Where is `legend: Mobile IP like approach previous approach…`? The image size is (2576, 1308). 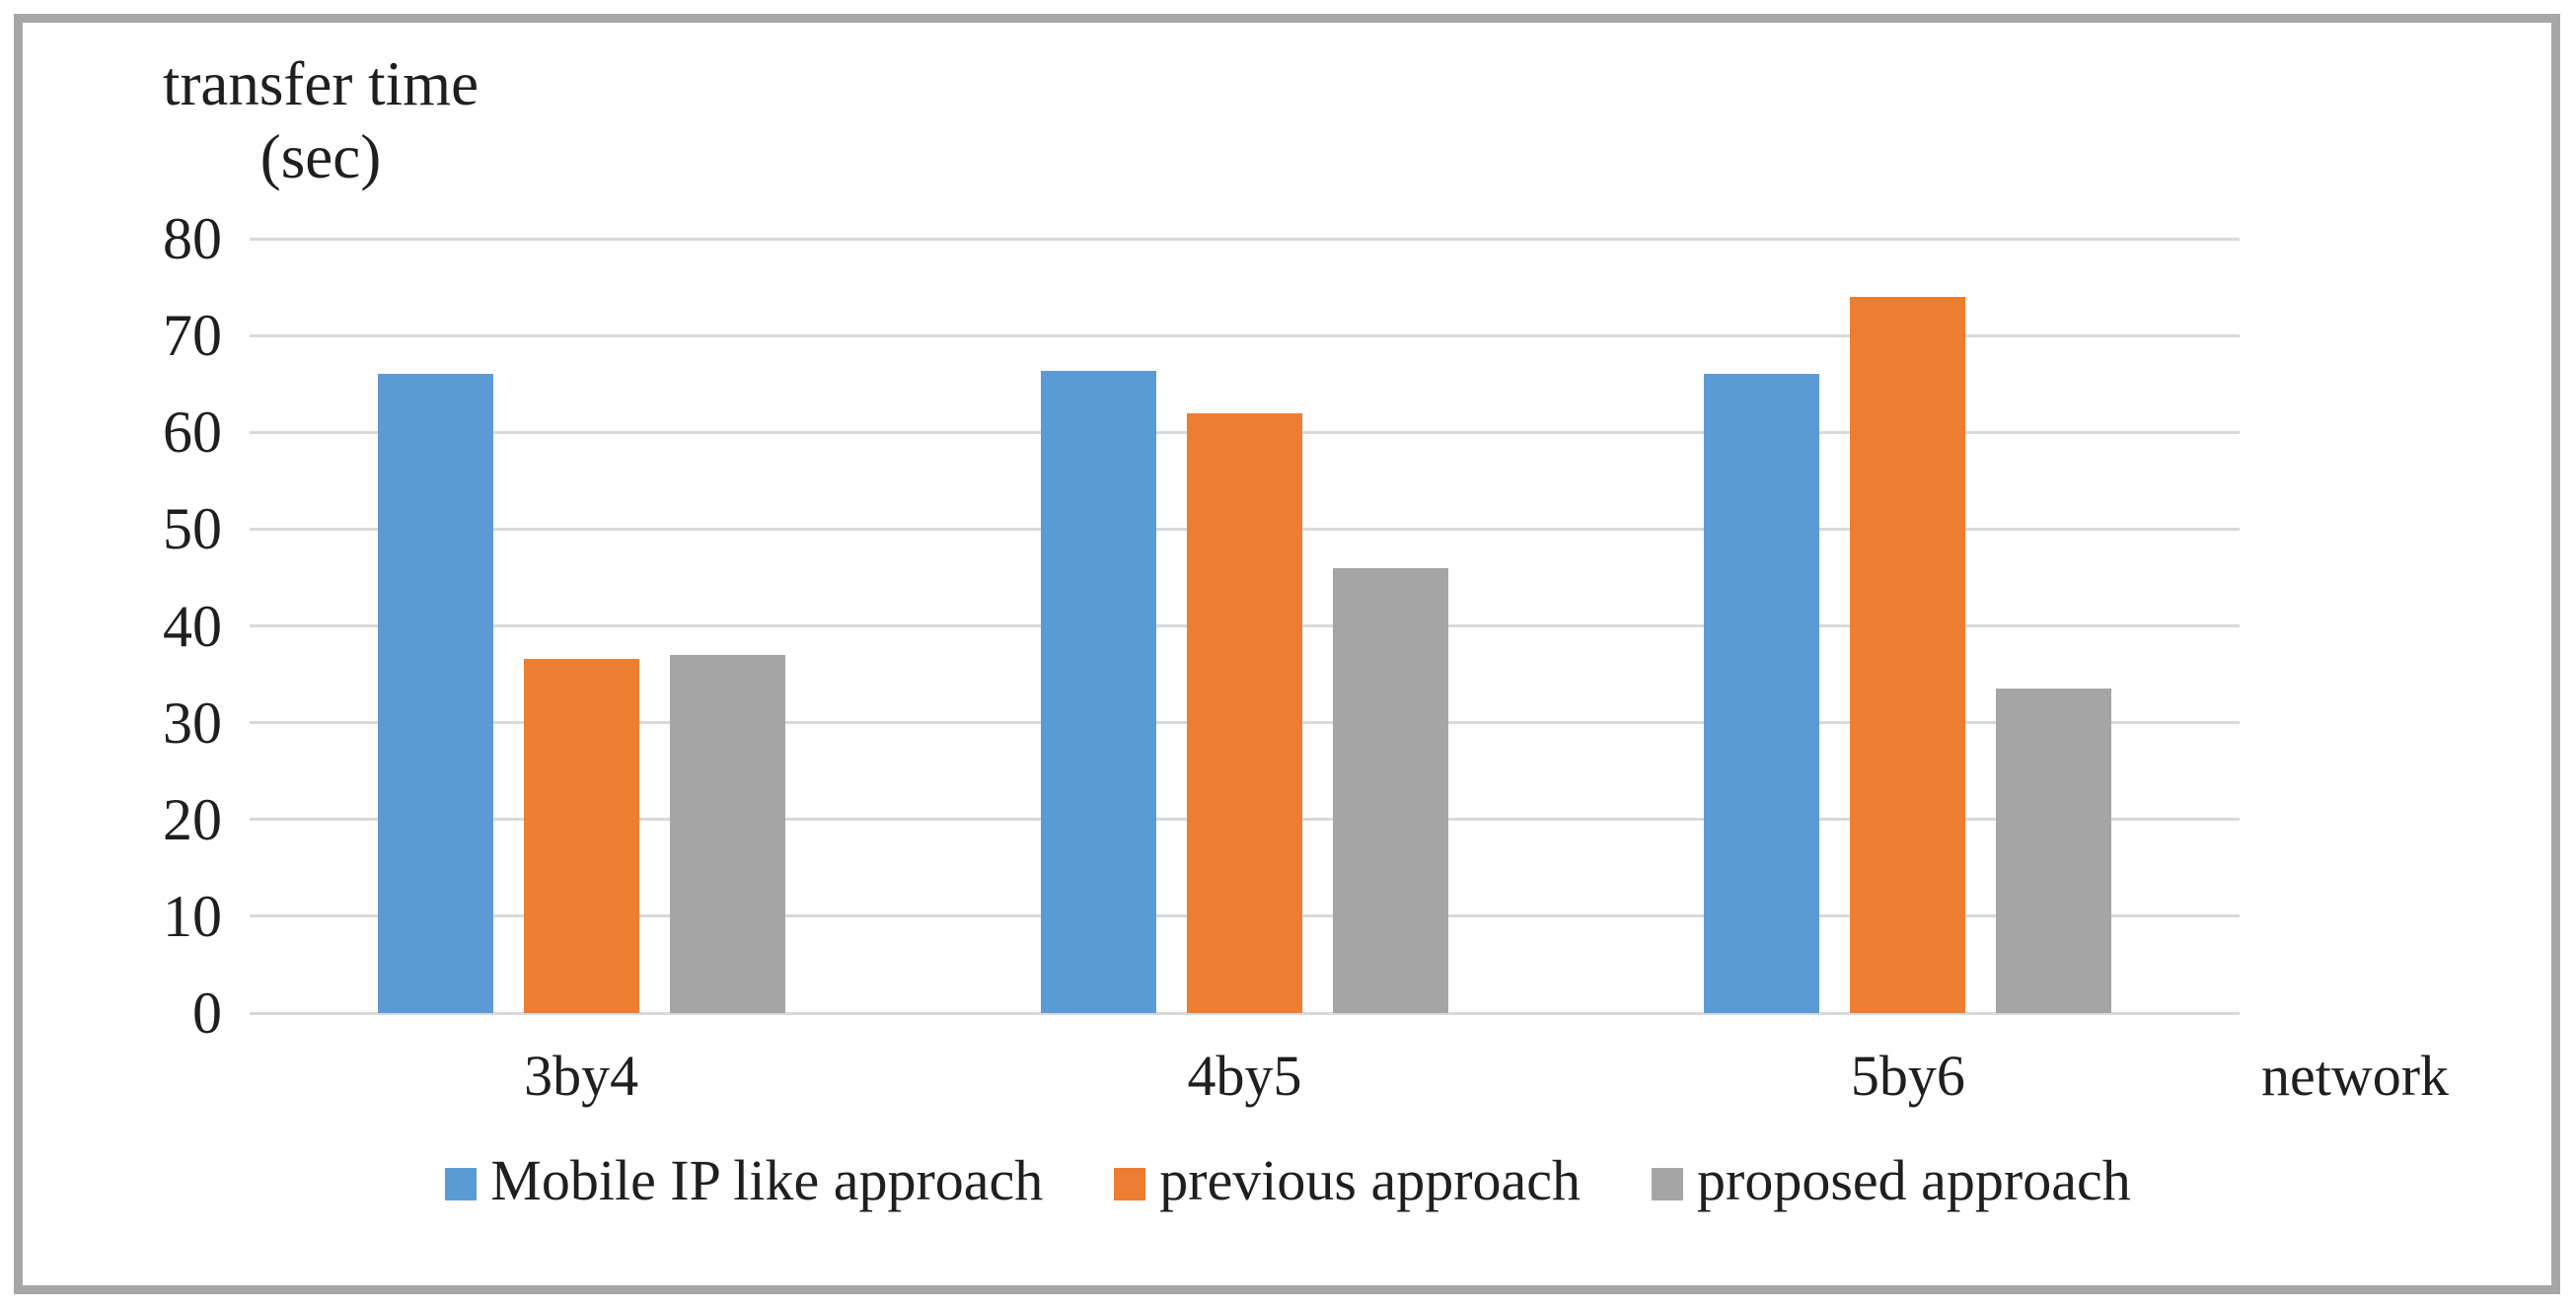
legend: Mobile IP like approach previous approach… is located at coordinates (1288, 1181).